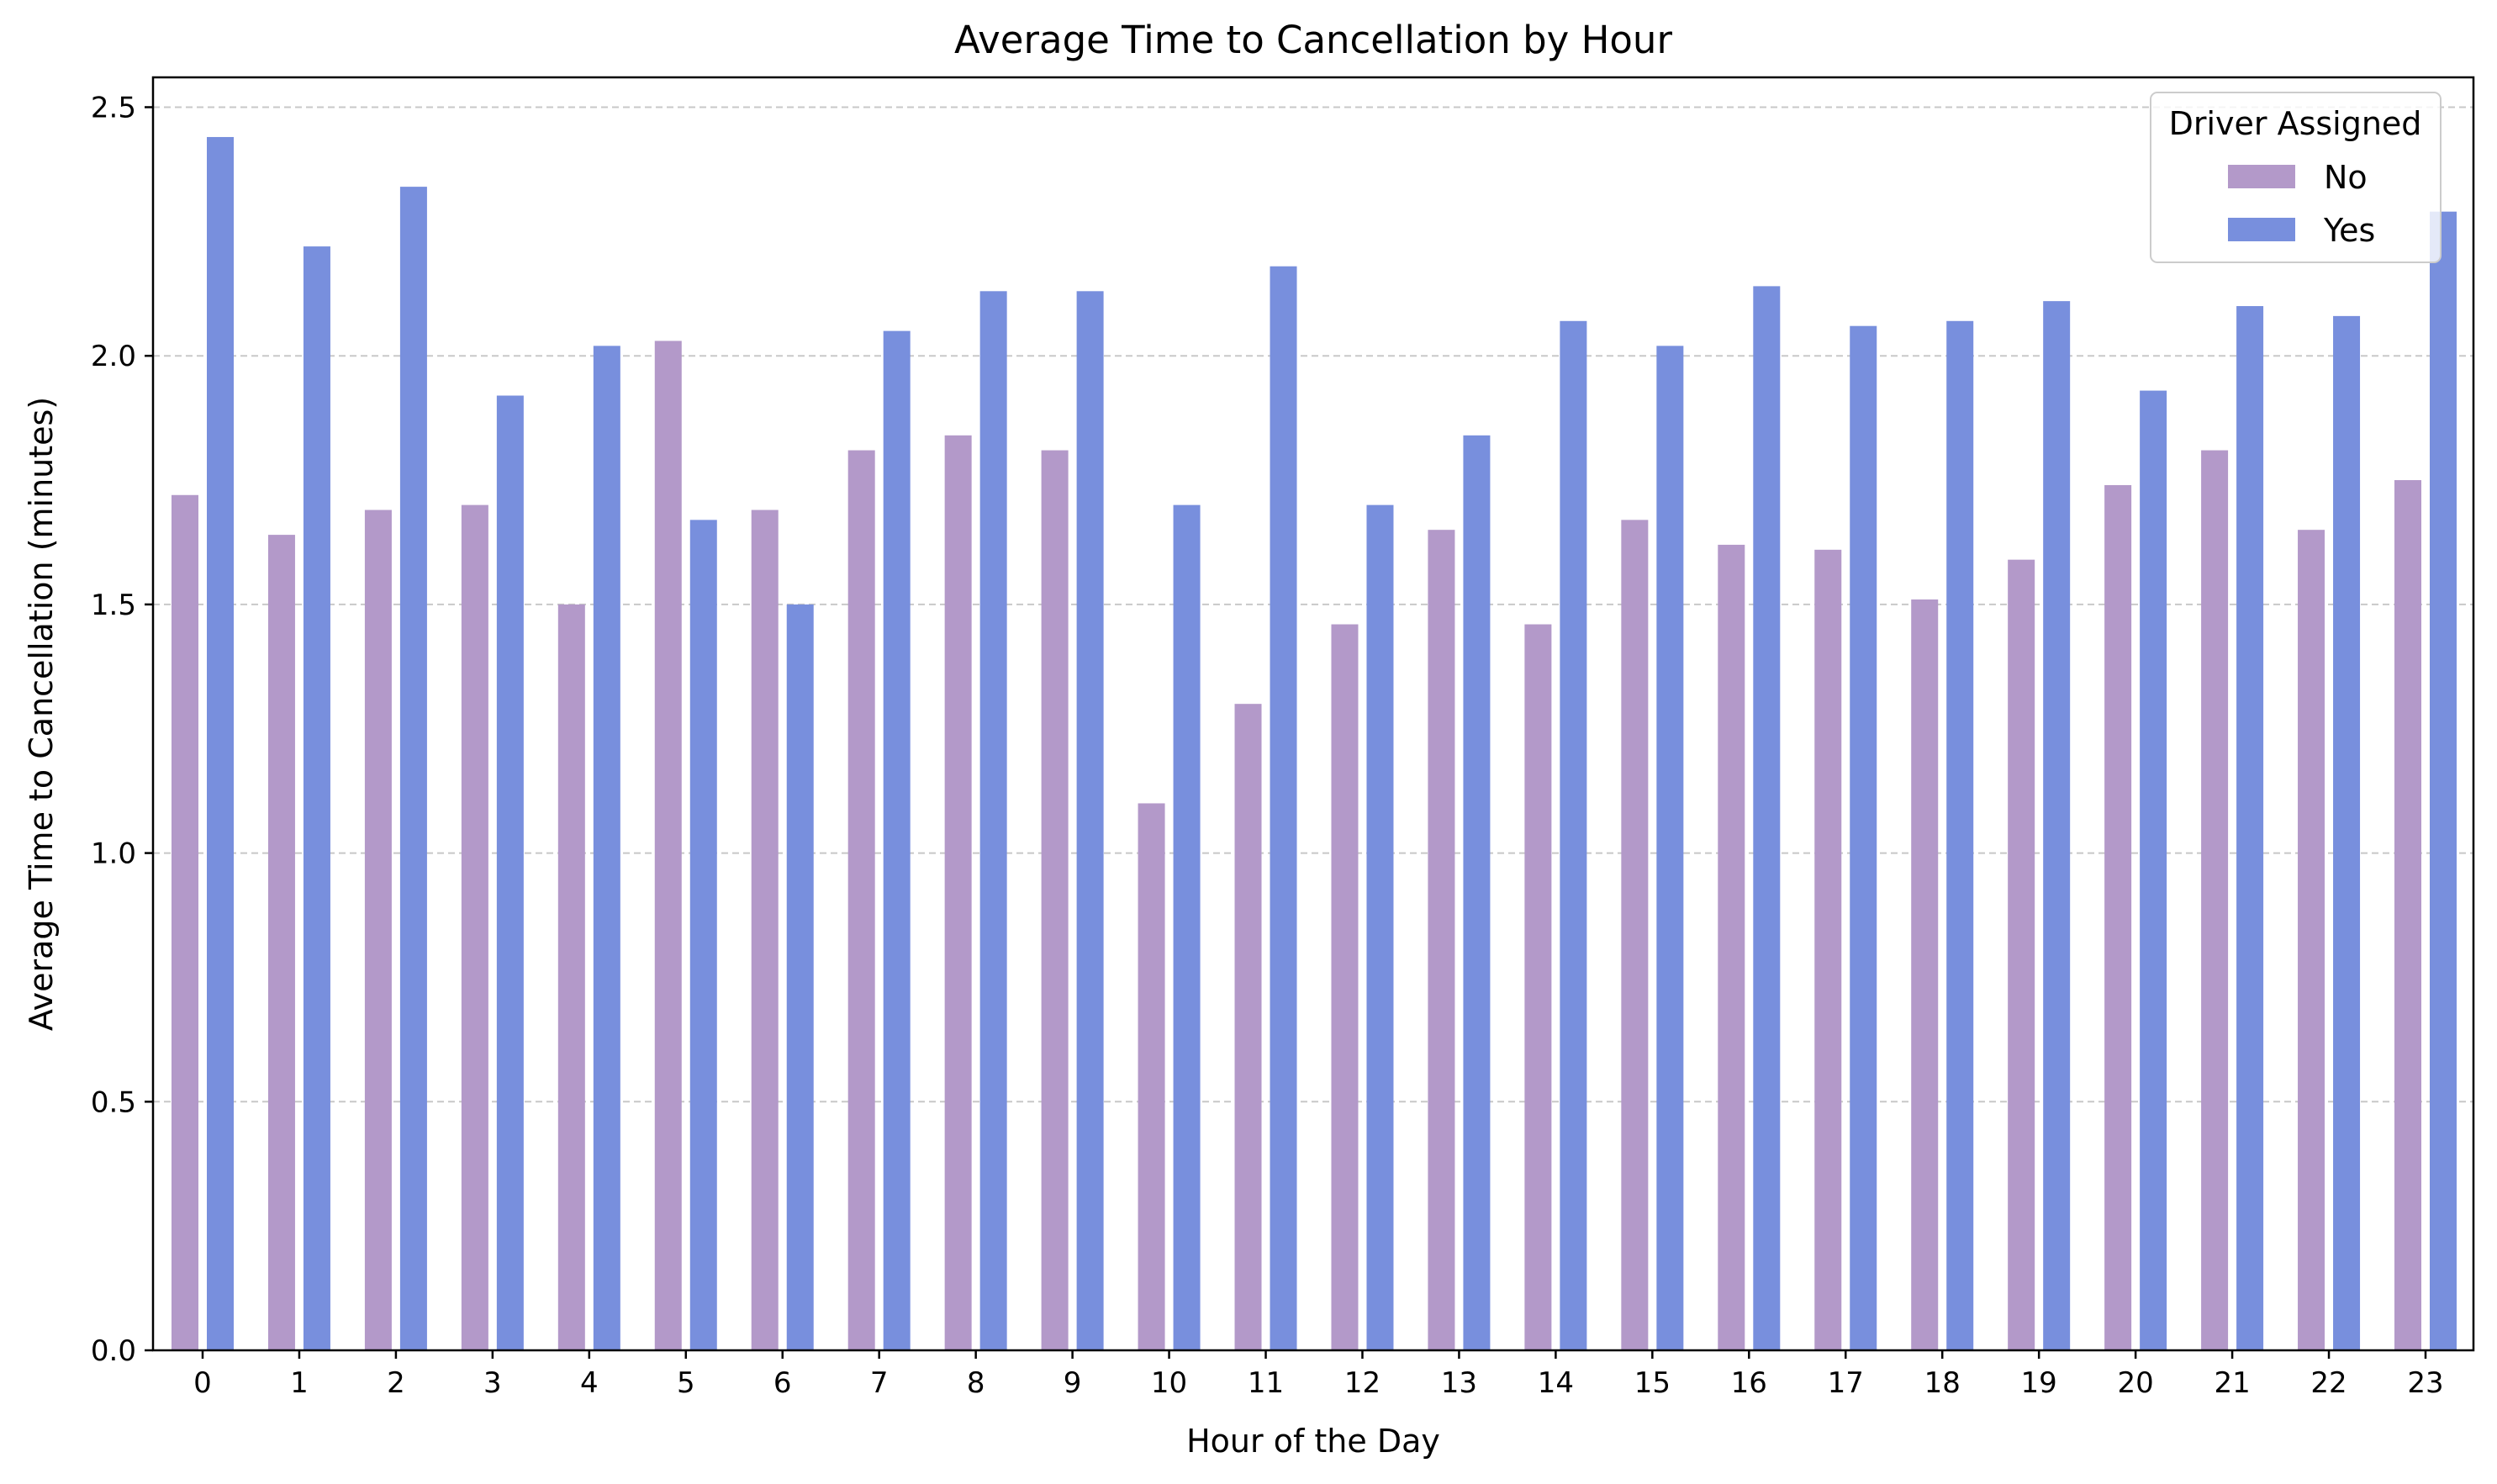 This screenshot has width=2497, height=1484. What do you see at coordinates (782, 1383) in the screenshot?
I see `x-tick-label: 6` at bounding box center [782, 1383].